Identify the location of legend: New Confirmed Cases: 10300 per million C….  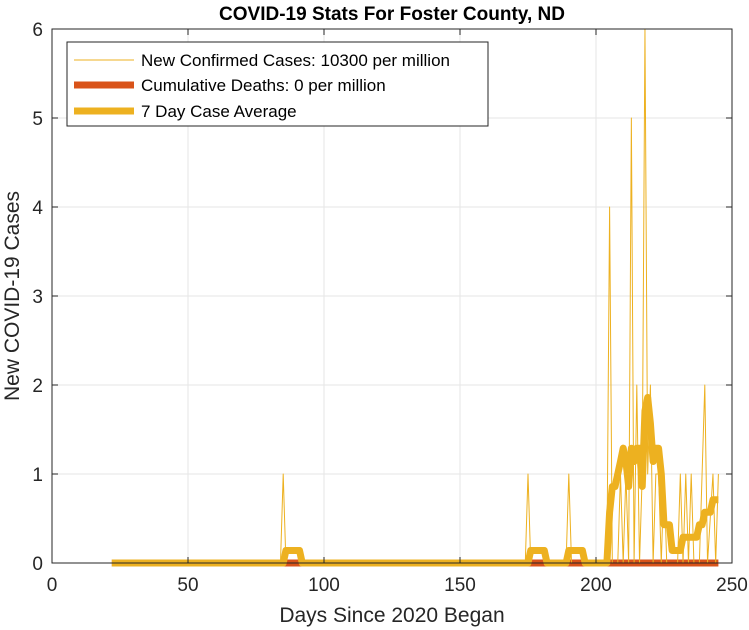
(277, 84).